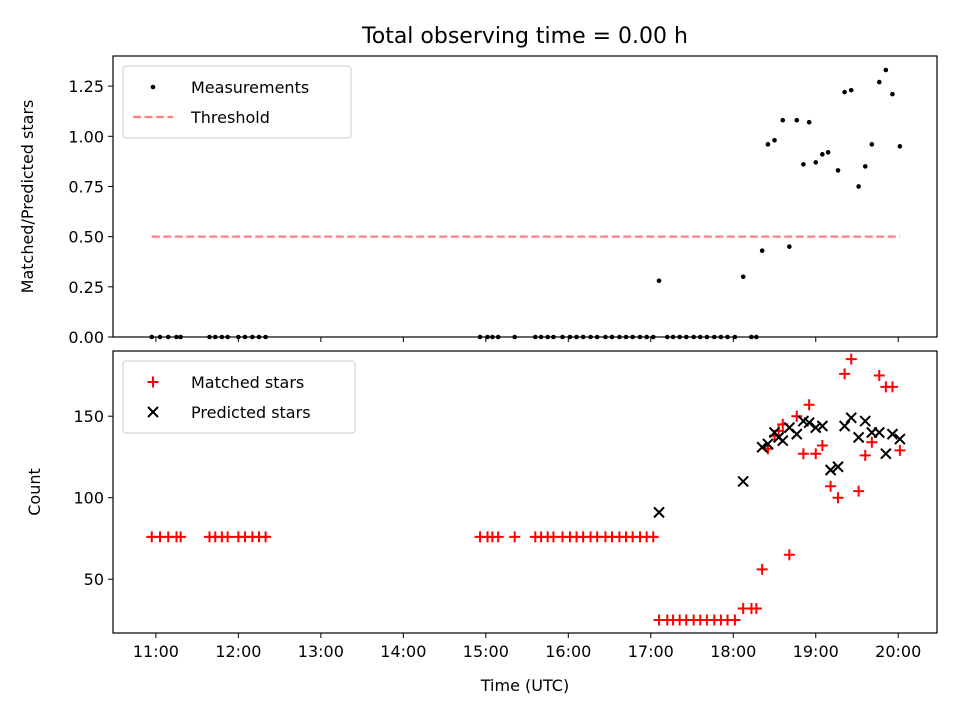 The width and height of the screenshot is (960, 720). I want to click on y-axis-label: Count, so click(34, 492).